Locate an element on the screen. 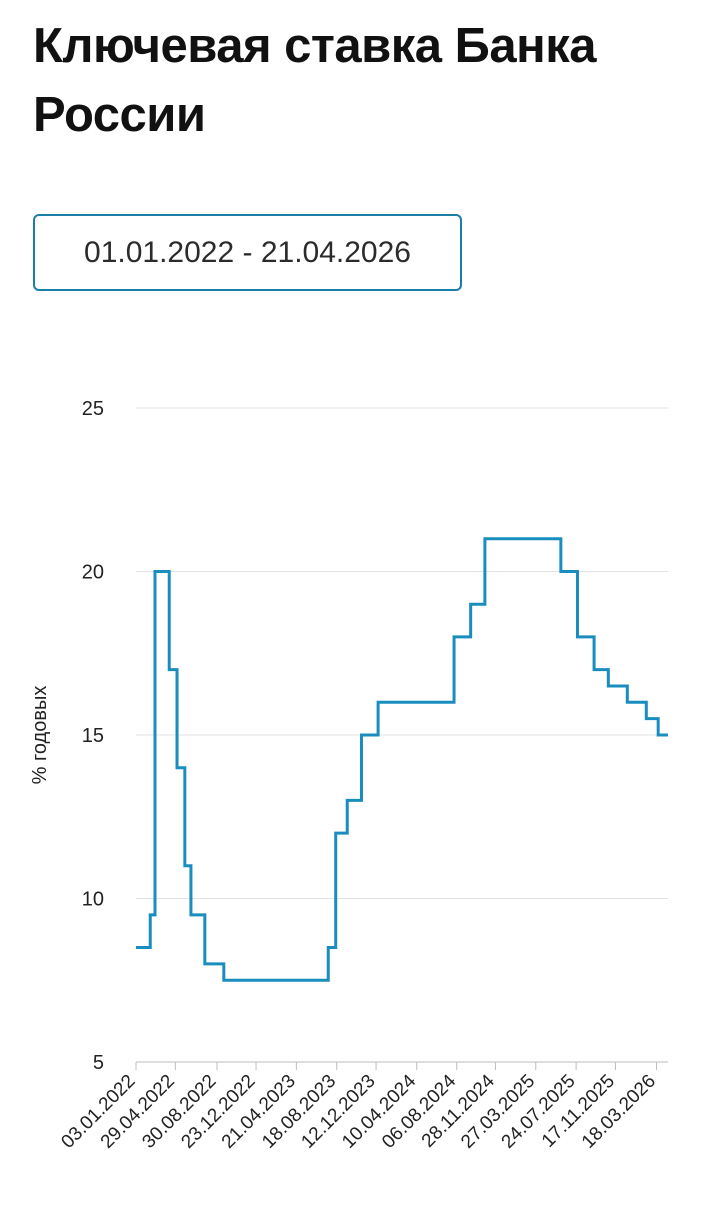  y-tick-label: 15 is located at coordinates (93, 736).